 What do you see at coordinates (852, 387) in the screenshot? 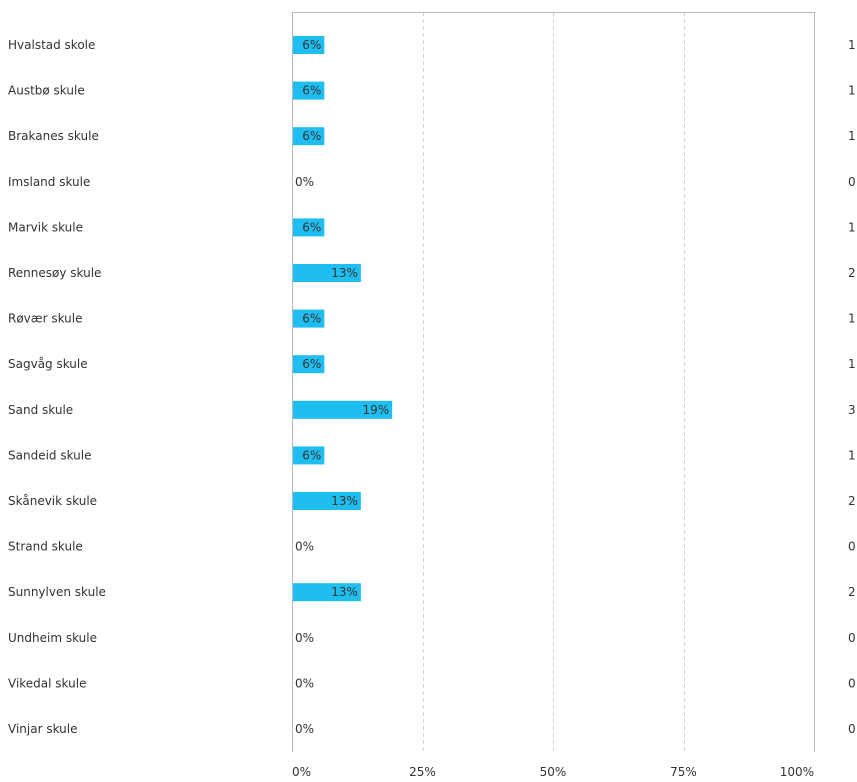
I see `count-labels: 1 1 1 0 1 2 1 1 3 1 2 0 2 0 0 0` at bounding box center [852, 387].